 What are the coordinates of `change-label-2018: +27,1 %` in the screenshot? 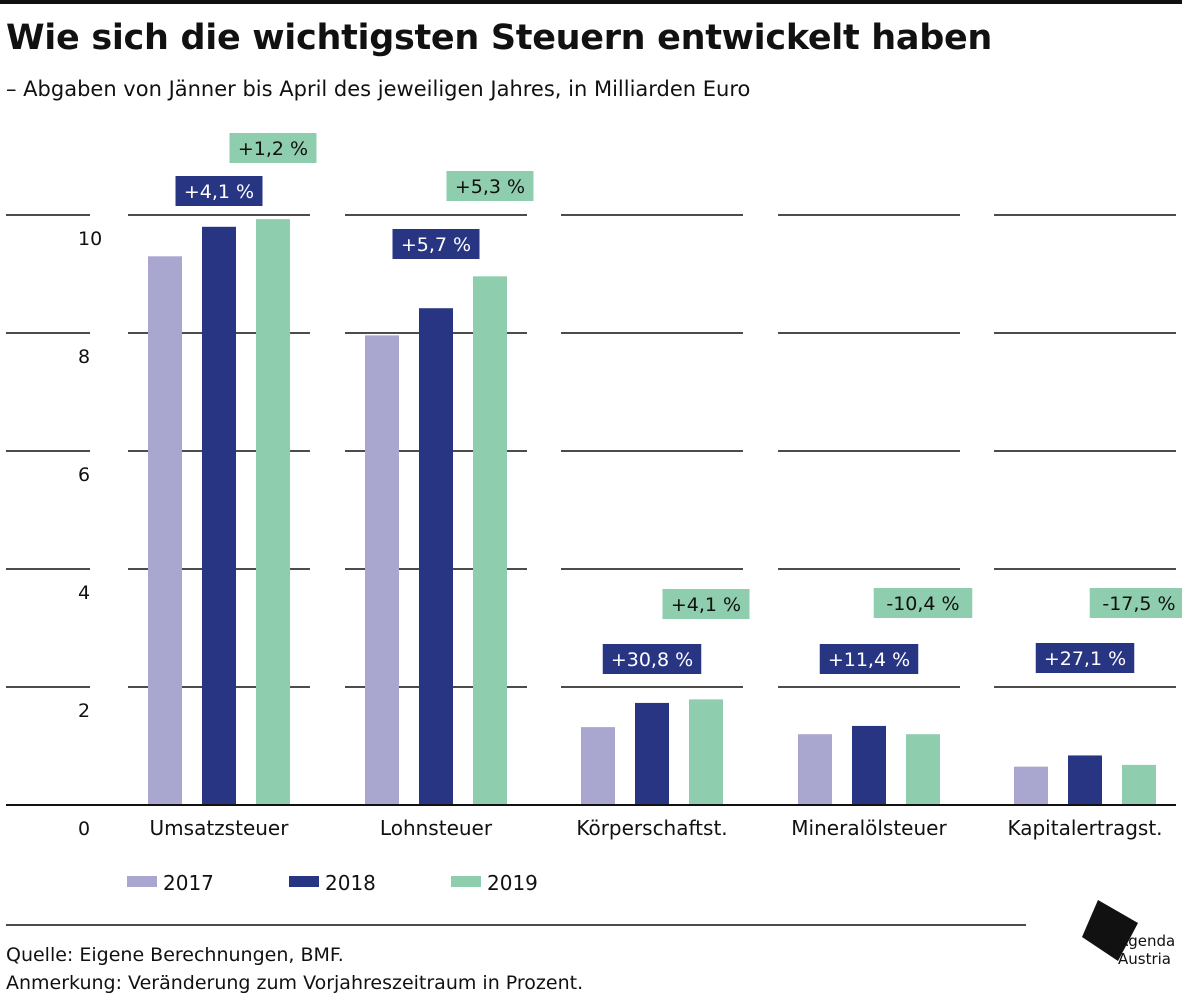 It's located at (1085, 659).